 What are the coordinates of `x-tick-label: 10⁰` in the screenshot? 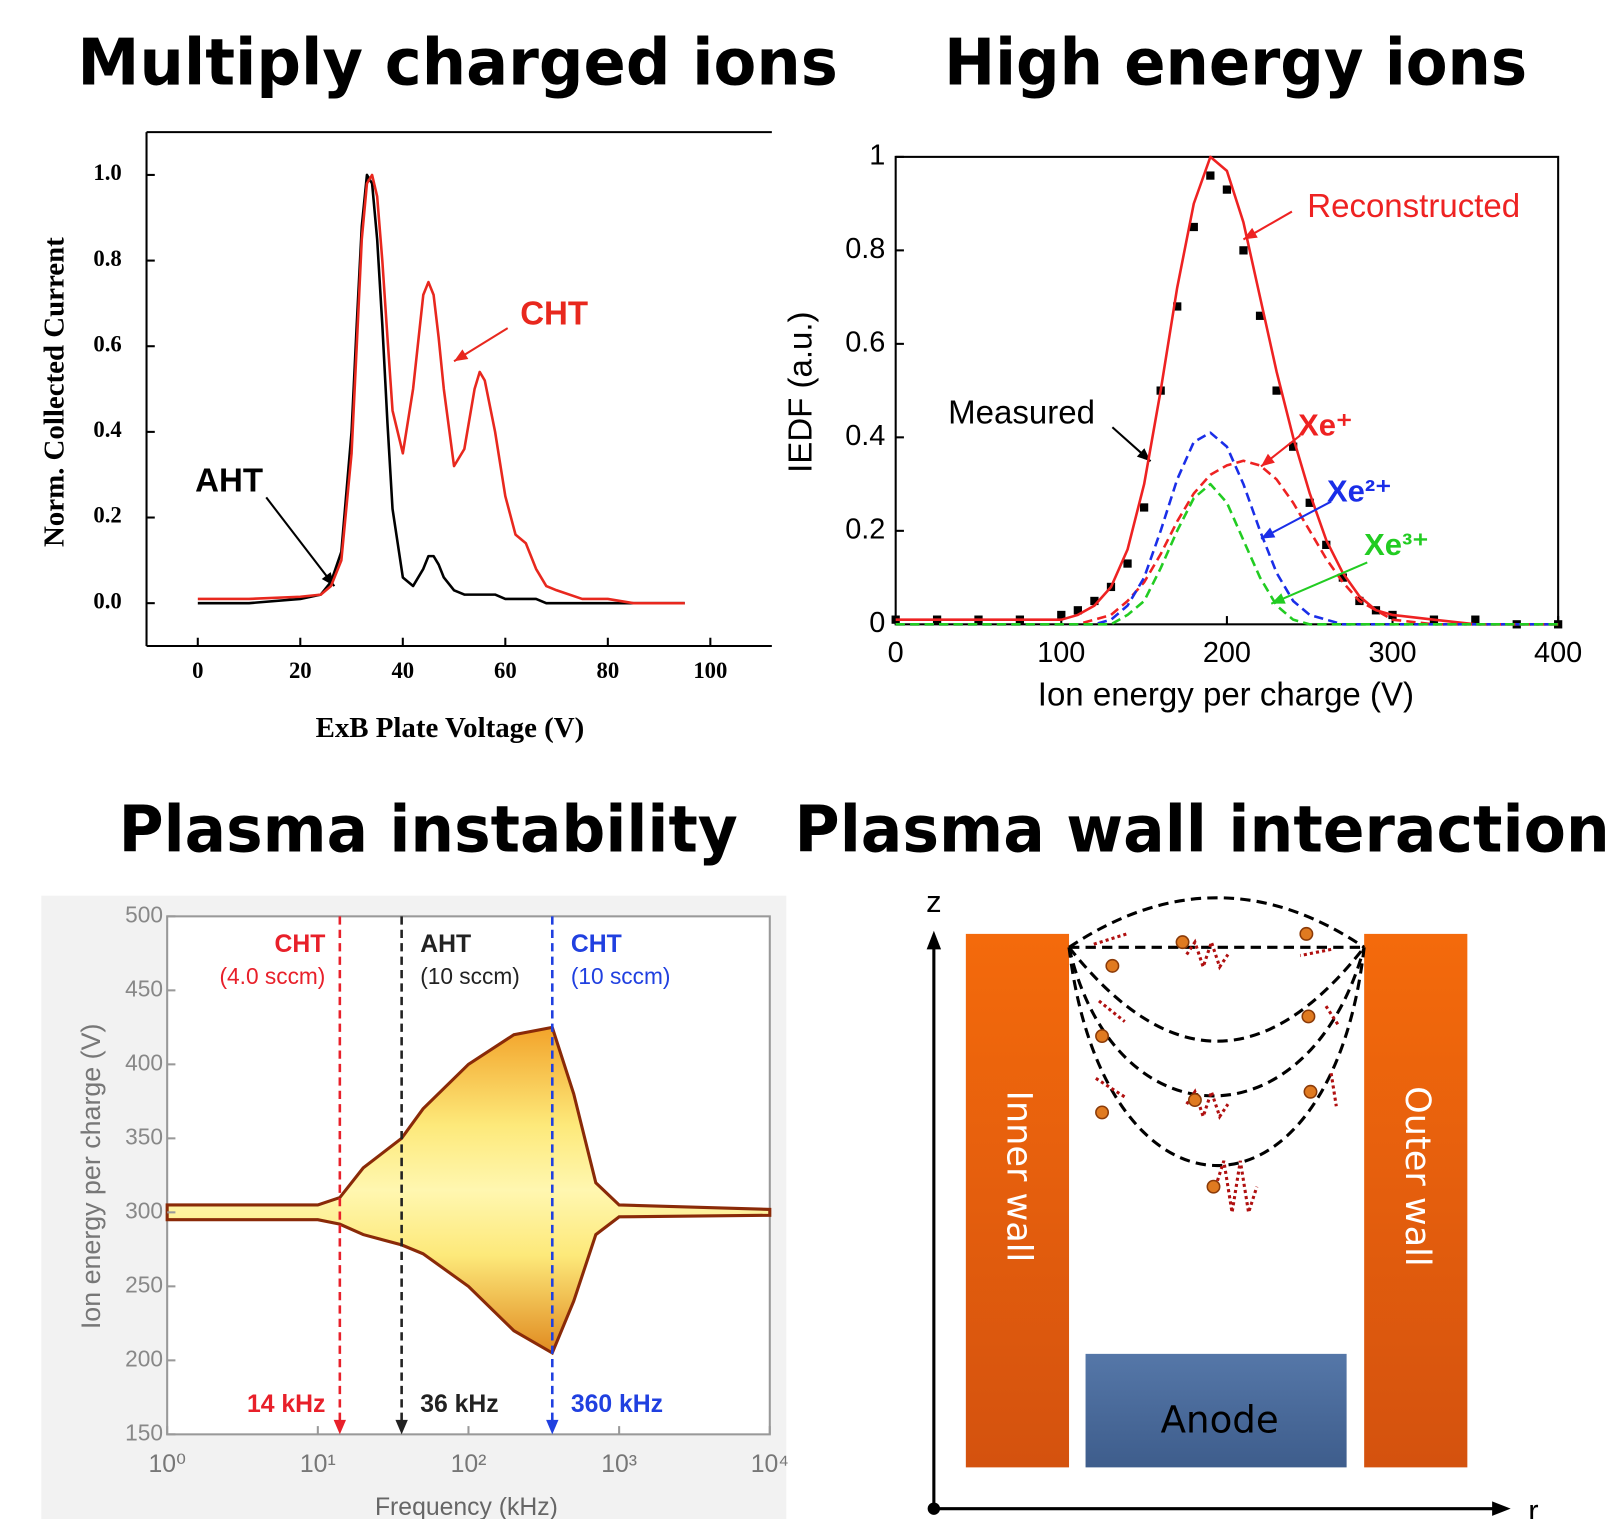 It's located at (167, 1464).